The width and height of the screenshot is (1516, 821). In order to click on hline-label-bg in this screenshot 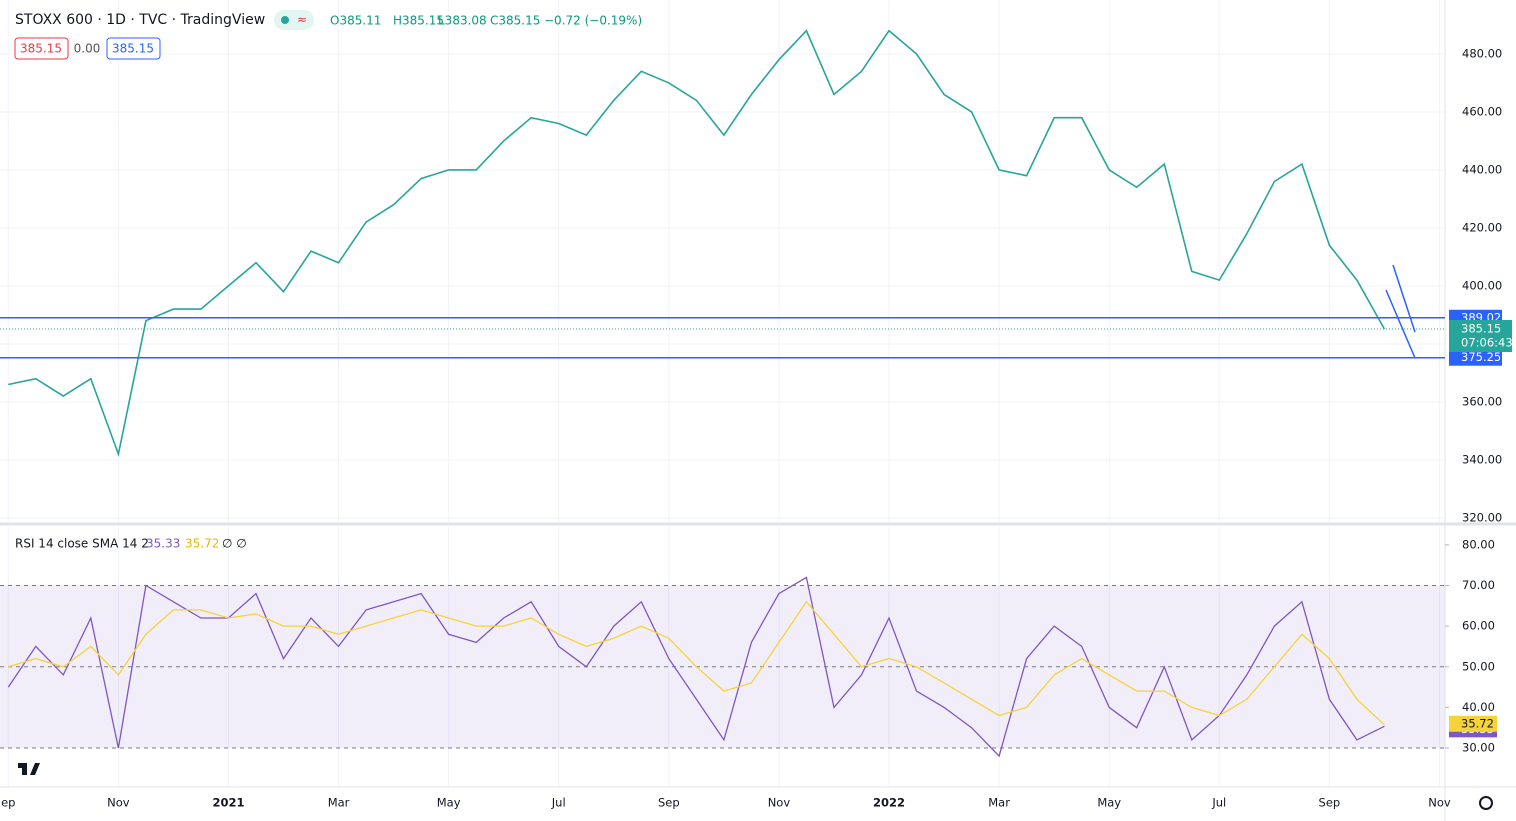, I will do `click(1475, 357)`.